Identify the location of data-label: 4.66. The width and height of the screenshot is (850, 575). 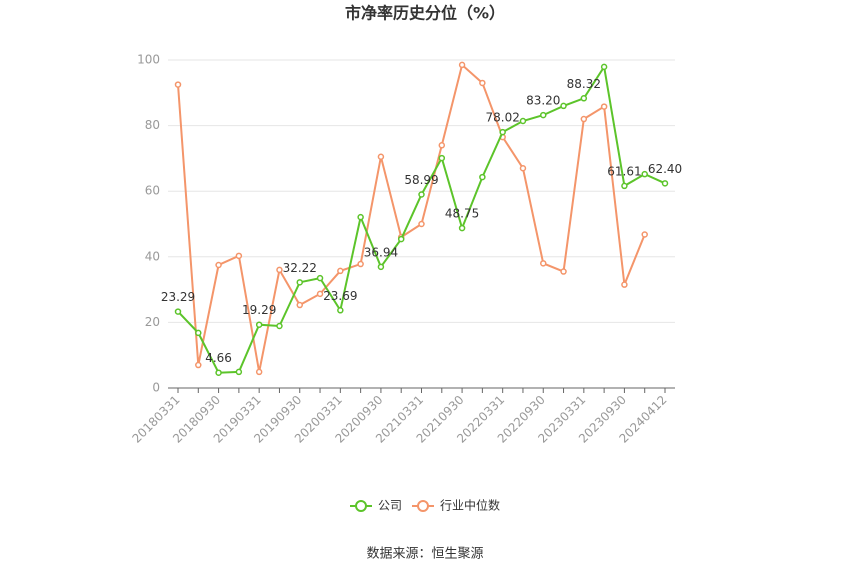
(218, 358).